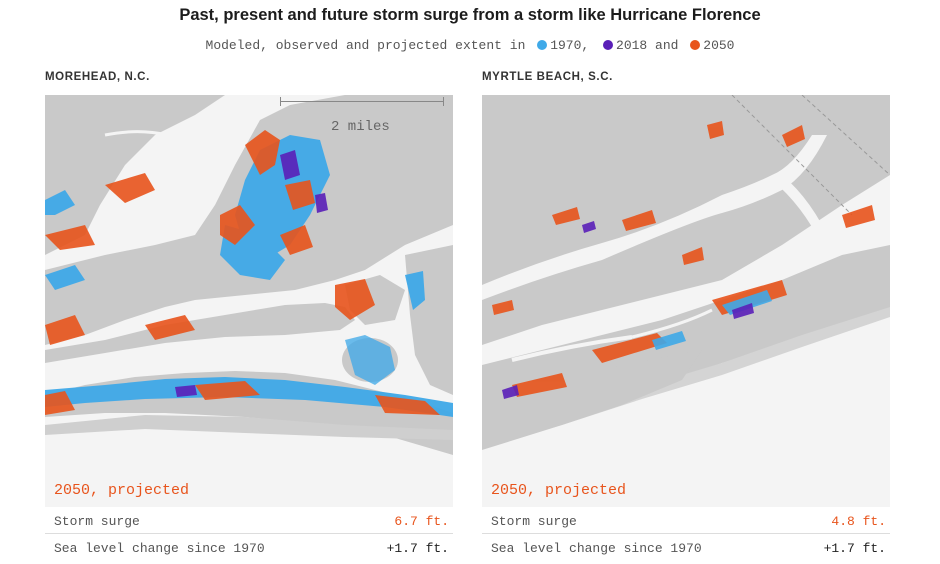  What do you see at coordinates (421, 521) in the screenshot?
I see `stat-value: 6.7 ft.` at bounding box center [421, 521].